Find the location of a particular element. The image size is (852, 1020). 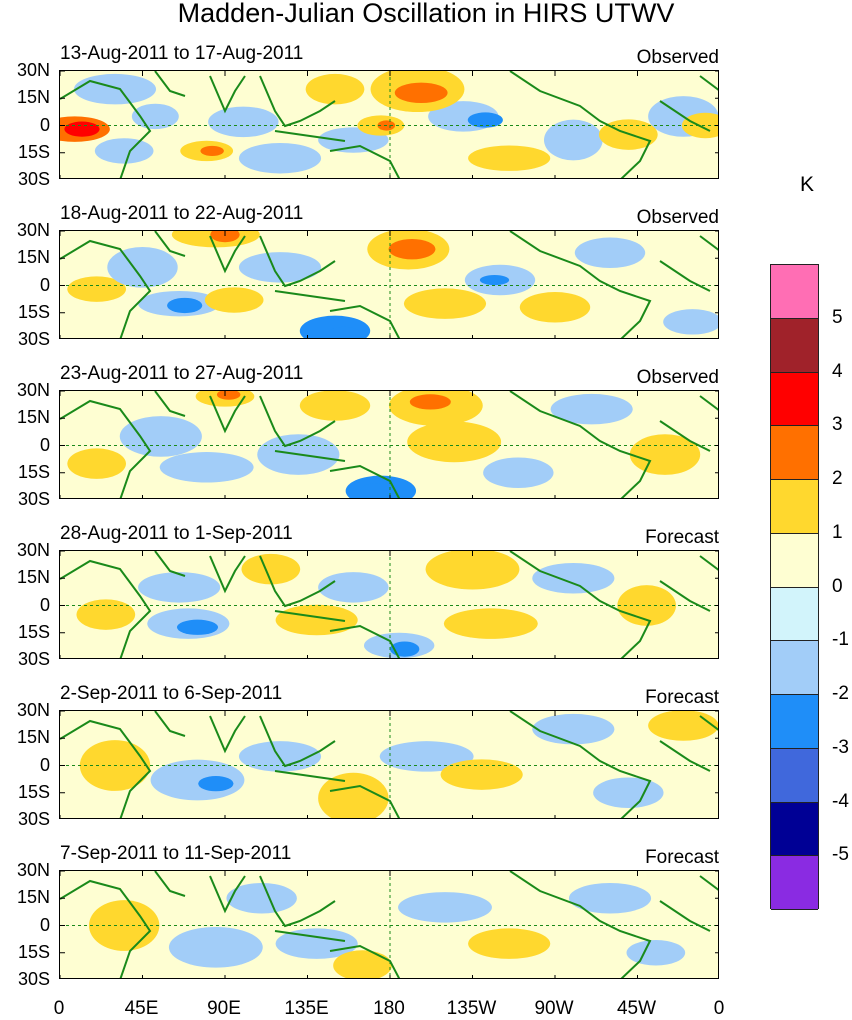

colorbar-tick-label: 2 is located at coordinates (837, 478).